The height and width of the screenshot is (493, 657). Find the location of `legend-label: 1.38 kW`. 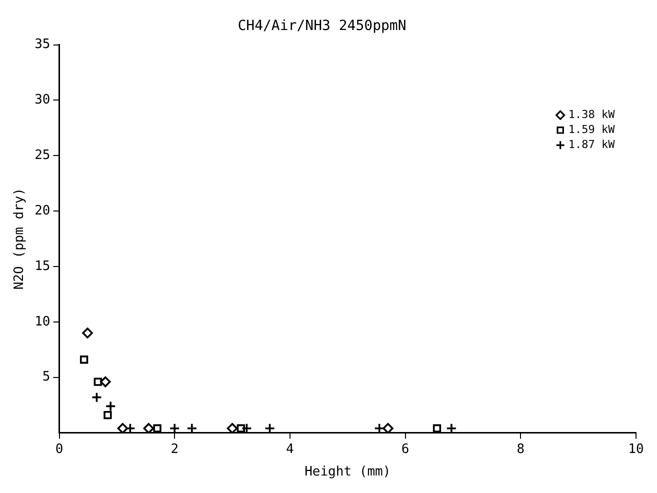

legend-label: 1.38 kW is located at coordinates (592, 115).